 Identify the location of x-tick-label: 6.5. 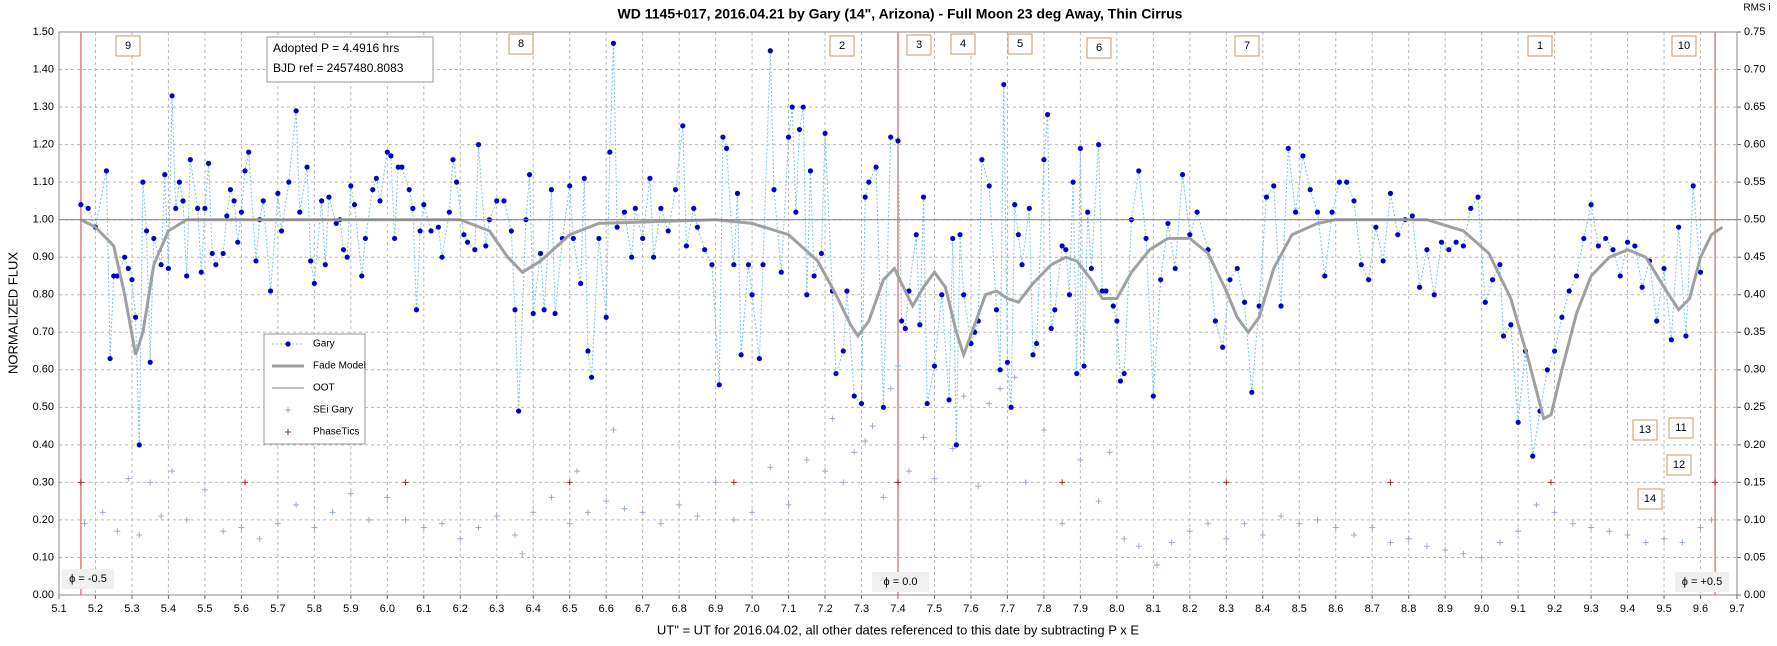
(569, 609).